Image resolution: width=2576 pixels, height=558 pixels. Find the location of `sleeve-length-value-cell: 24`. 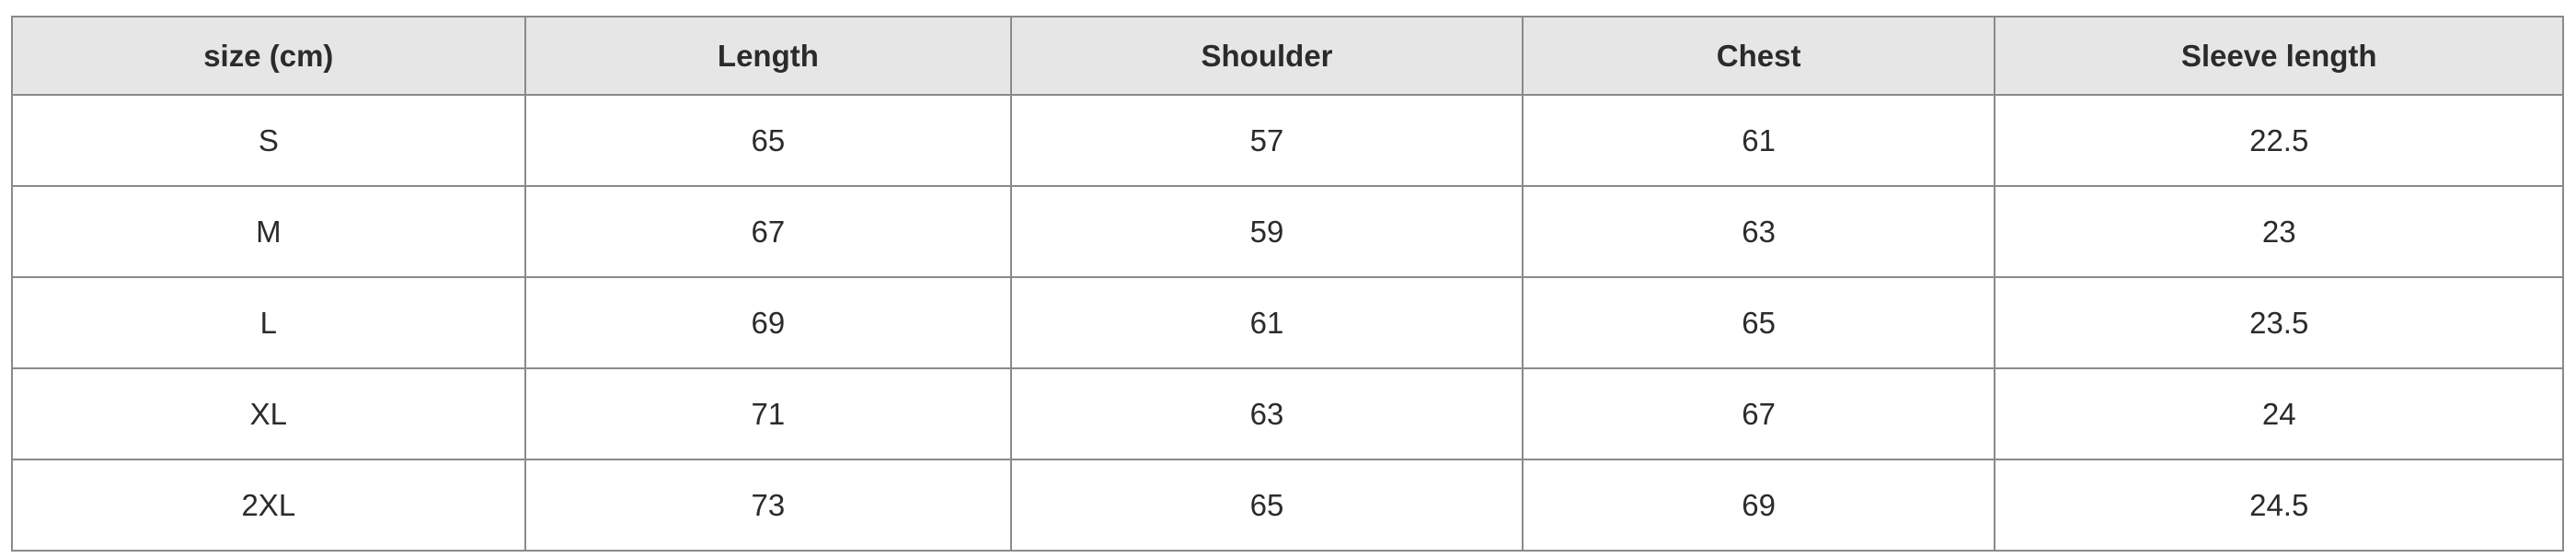

sleeve-length-value-cell: 24 is located at coordinates (2279, 413).